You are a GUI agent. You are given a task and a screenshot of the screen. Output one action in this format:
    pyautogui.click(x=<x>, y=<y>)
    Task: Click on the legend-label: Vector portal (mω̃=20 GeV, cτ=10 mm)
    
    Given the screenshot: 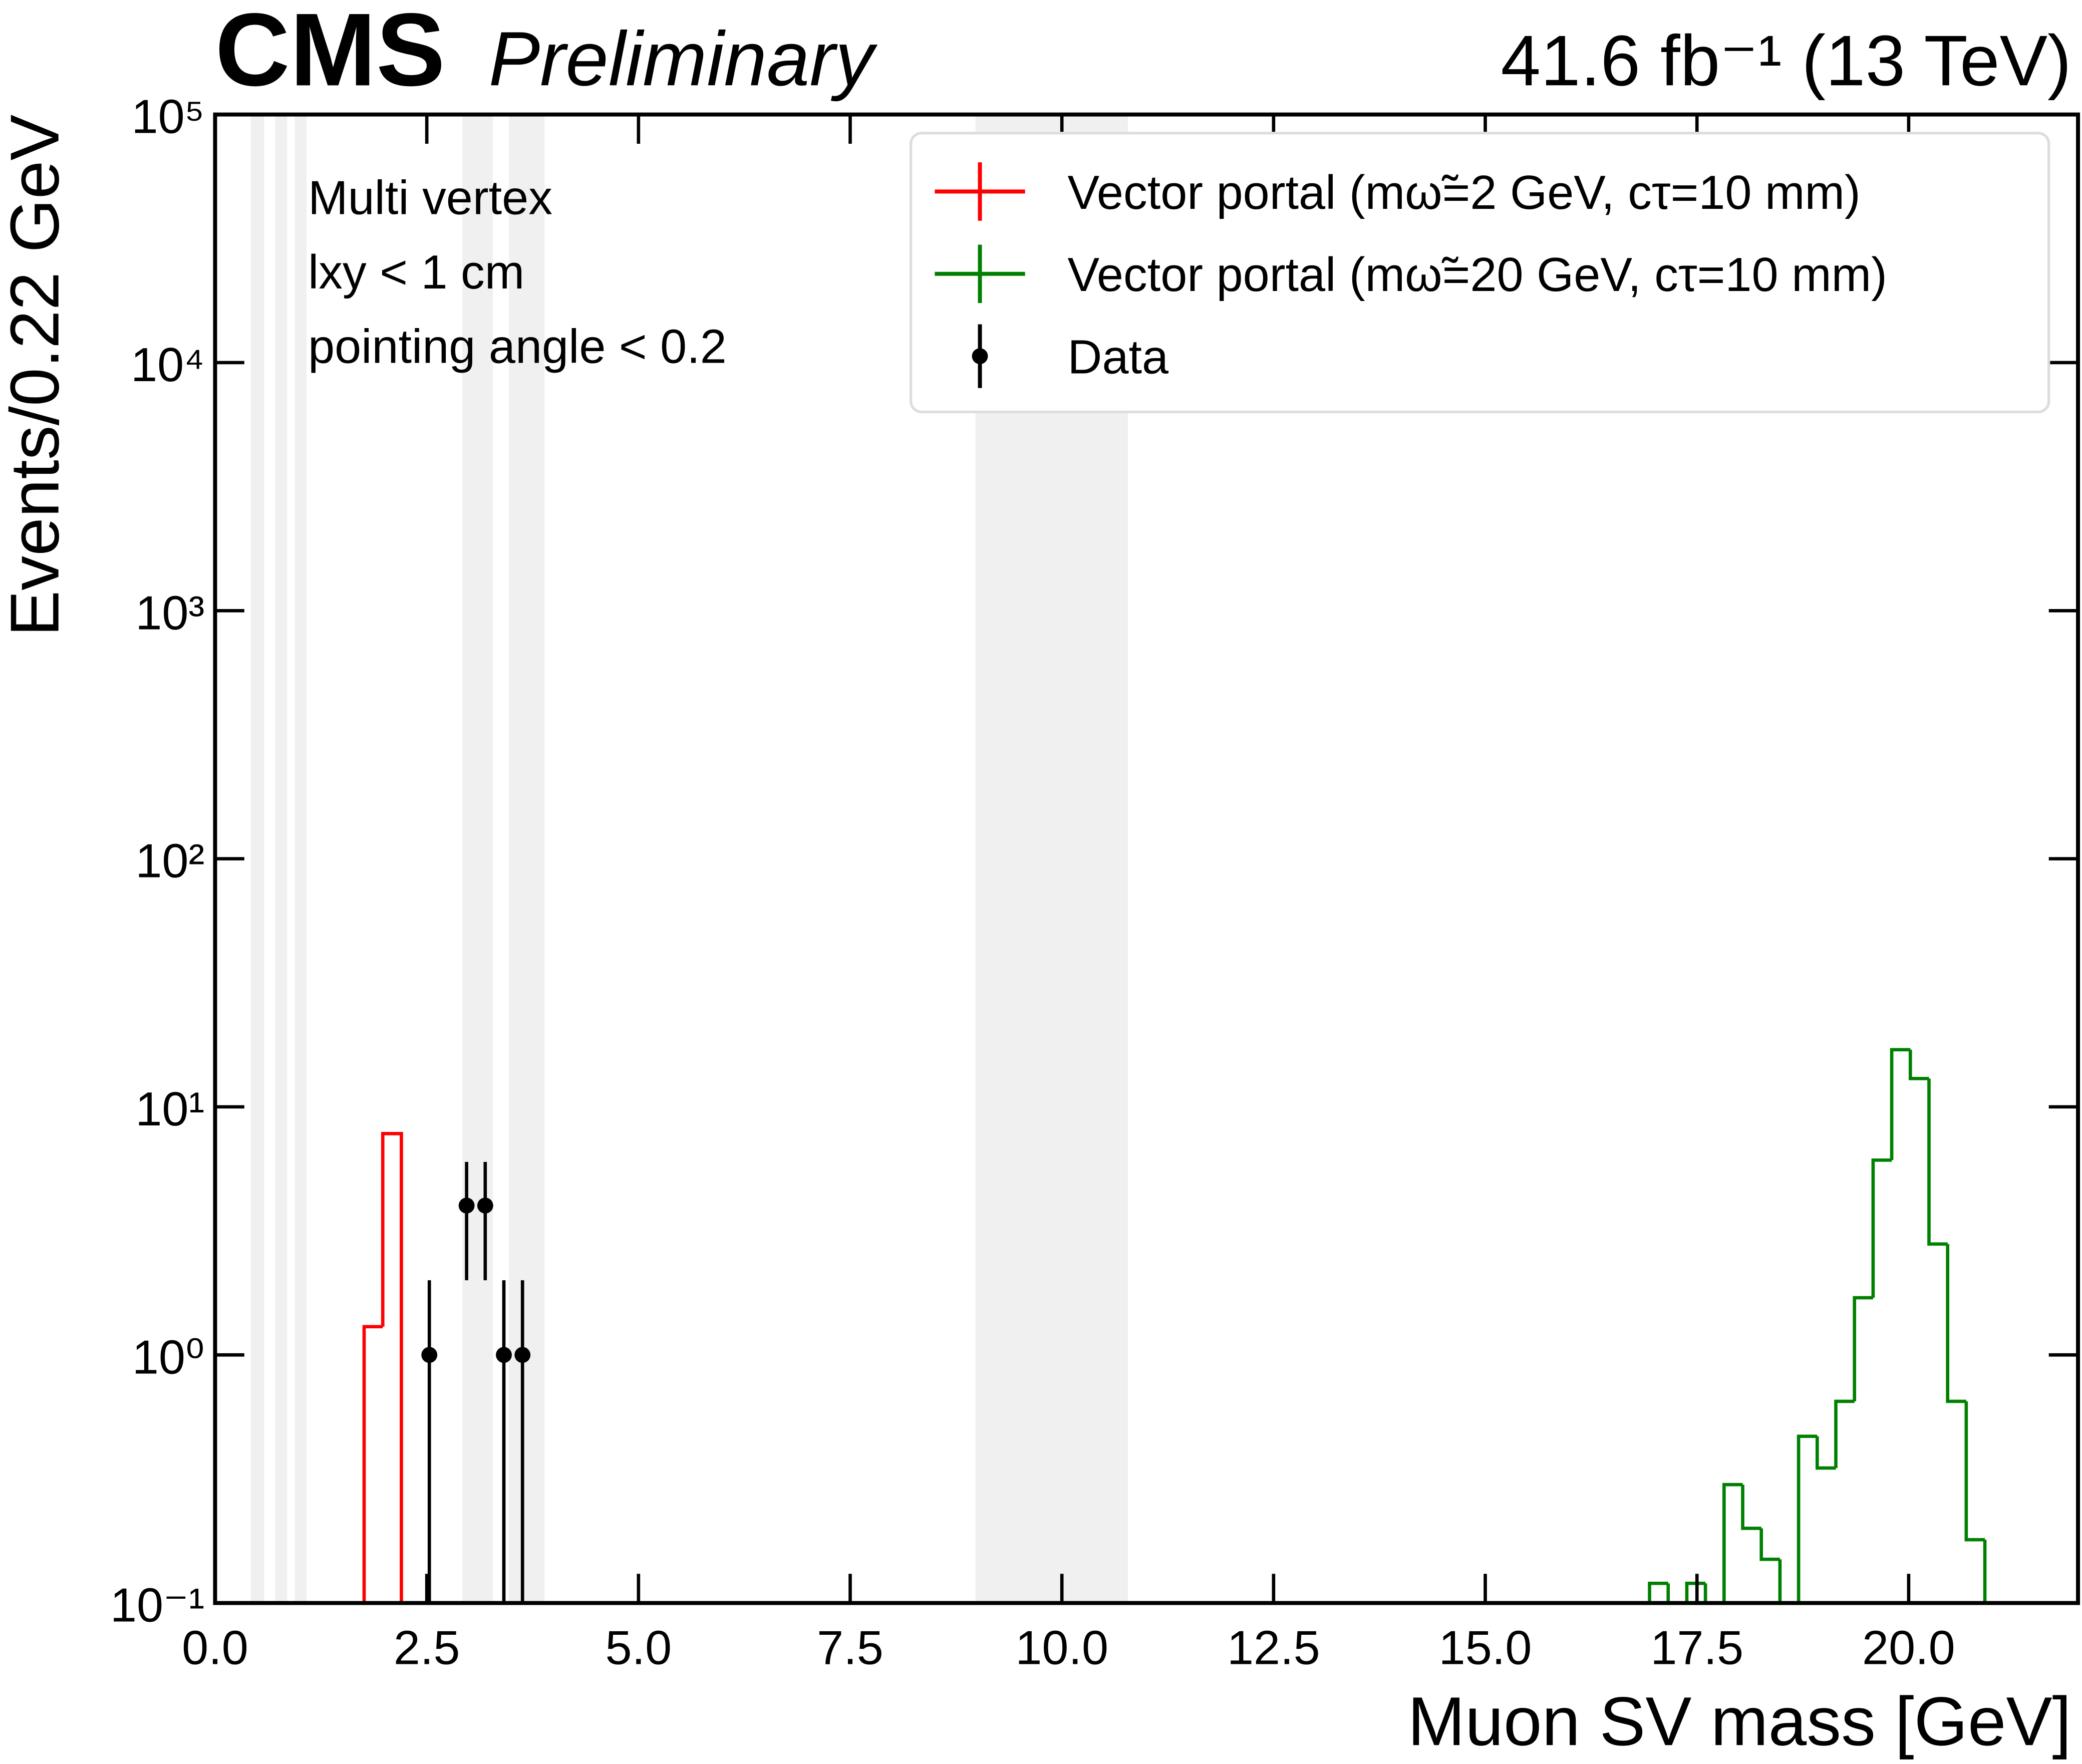 What is the action you would take?
    pyautogui.click(x=1477, y=275)
    